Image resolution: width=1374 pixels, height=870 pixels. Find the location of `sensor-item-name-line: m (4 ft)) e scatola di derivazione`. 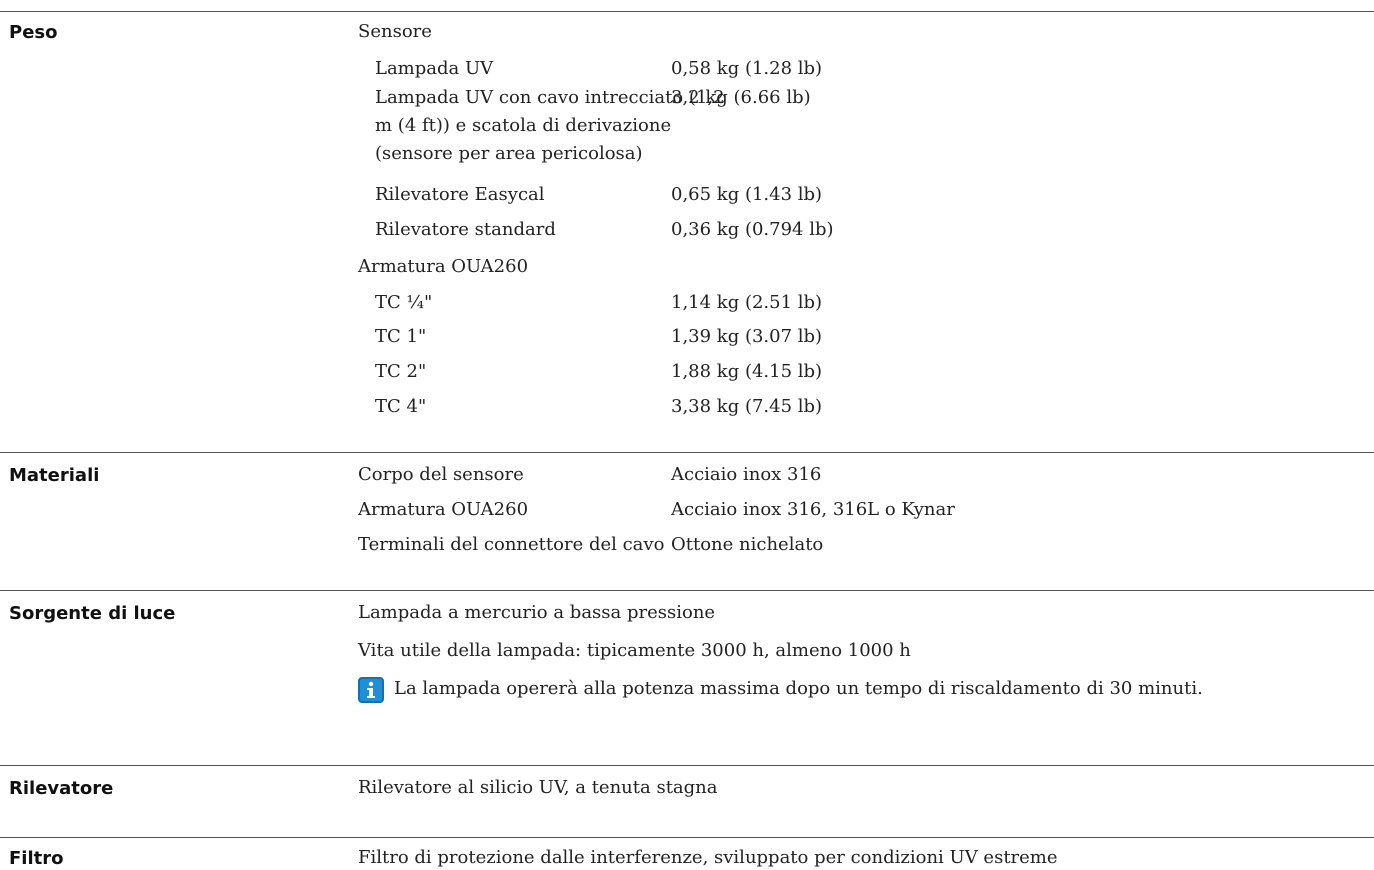

sensor-item-name-line: m (4 ft)) e scatola di derivazione is located at coordinates (523, 125).